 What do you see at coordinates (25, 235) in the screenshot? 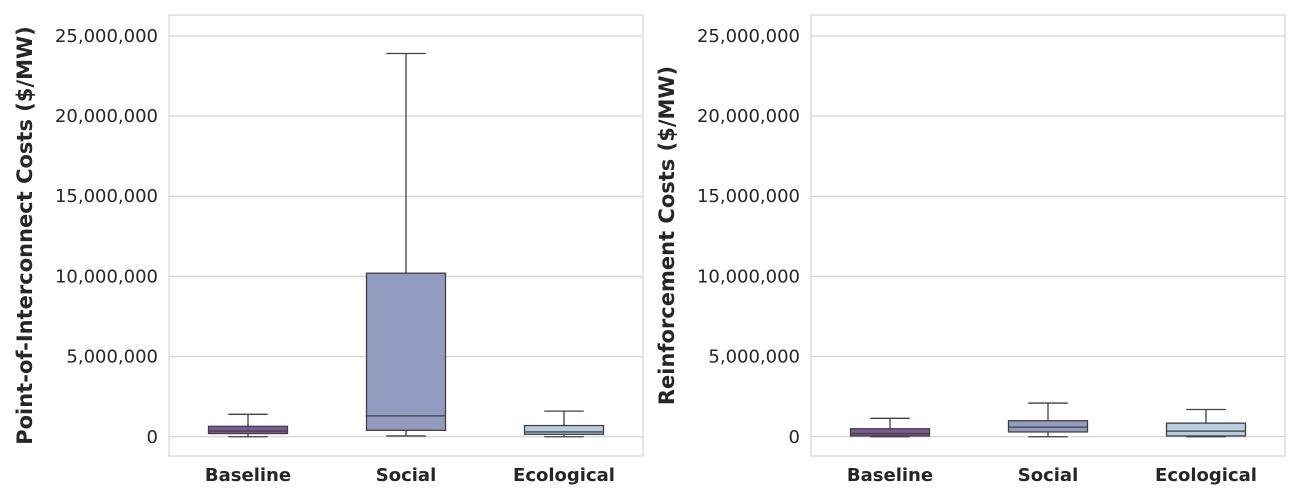
I see `y-axis-title: Point-of-Interconnect Costs ($/MW)` at bounding box center [25, 235].